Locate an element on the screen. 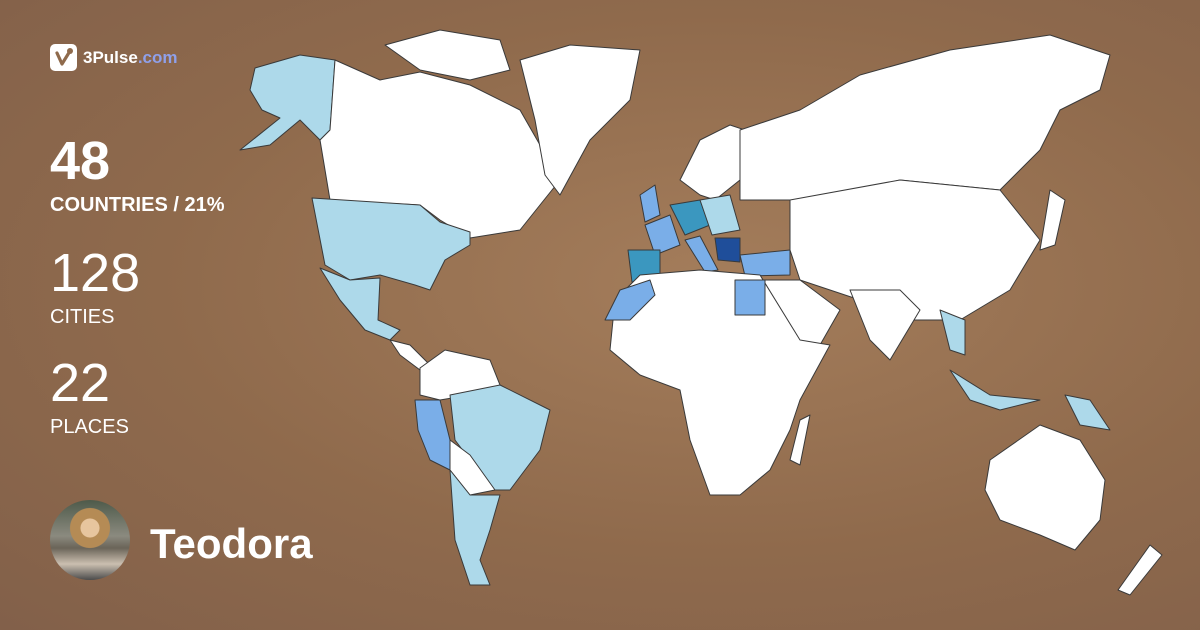  countries-count: 48 is located at coordinates (80, 161).